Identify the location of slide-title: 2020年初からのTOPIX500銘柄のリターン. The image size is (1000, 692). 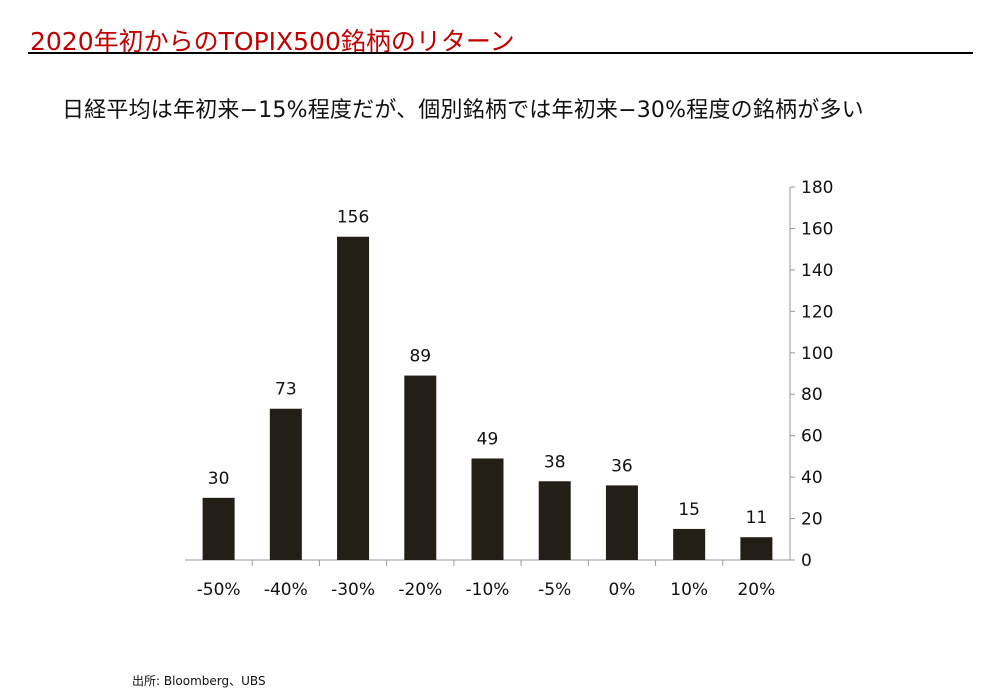
(272, 41).